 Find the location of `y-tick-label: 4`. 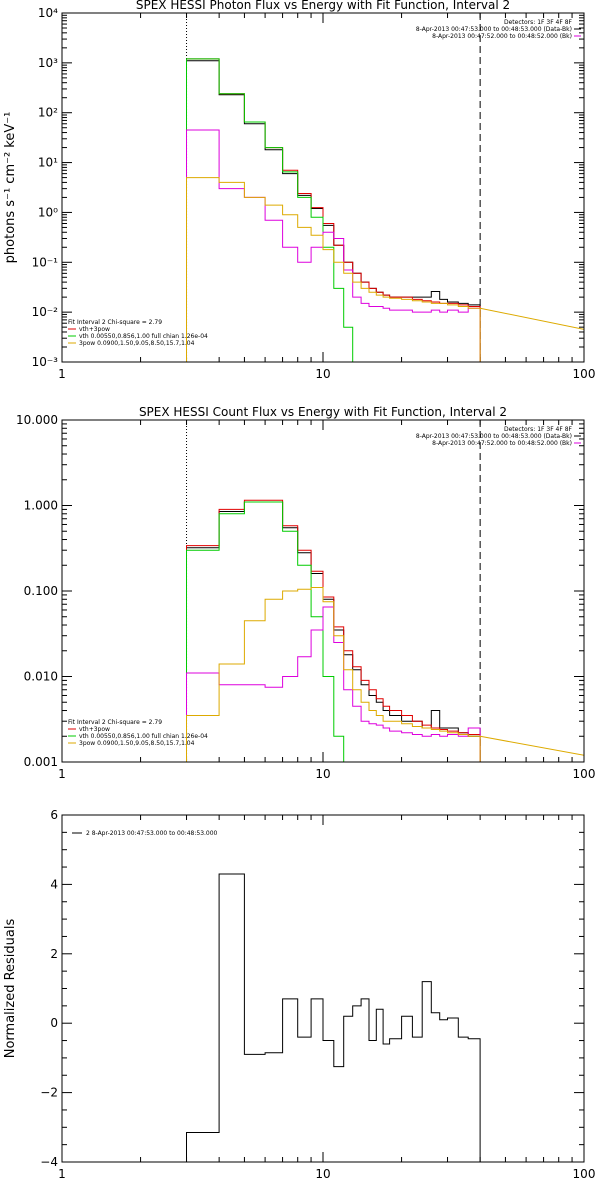

y-tick-label: 4 is located at coordinates (54, 884).